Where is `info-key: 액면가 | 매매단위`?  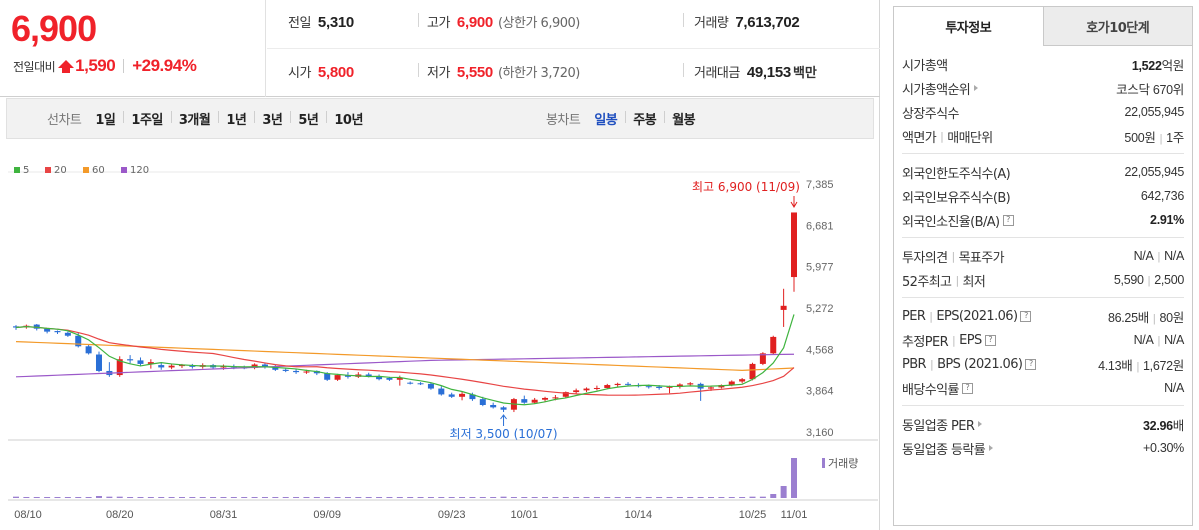 info-key: 액면가 | 매매단위 is located at coordinates (947, 136).